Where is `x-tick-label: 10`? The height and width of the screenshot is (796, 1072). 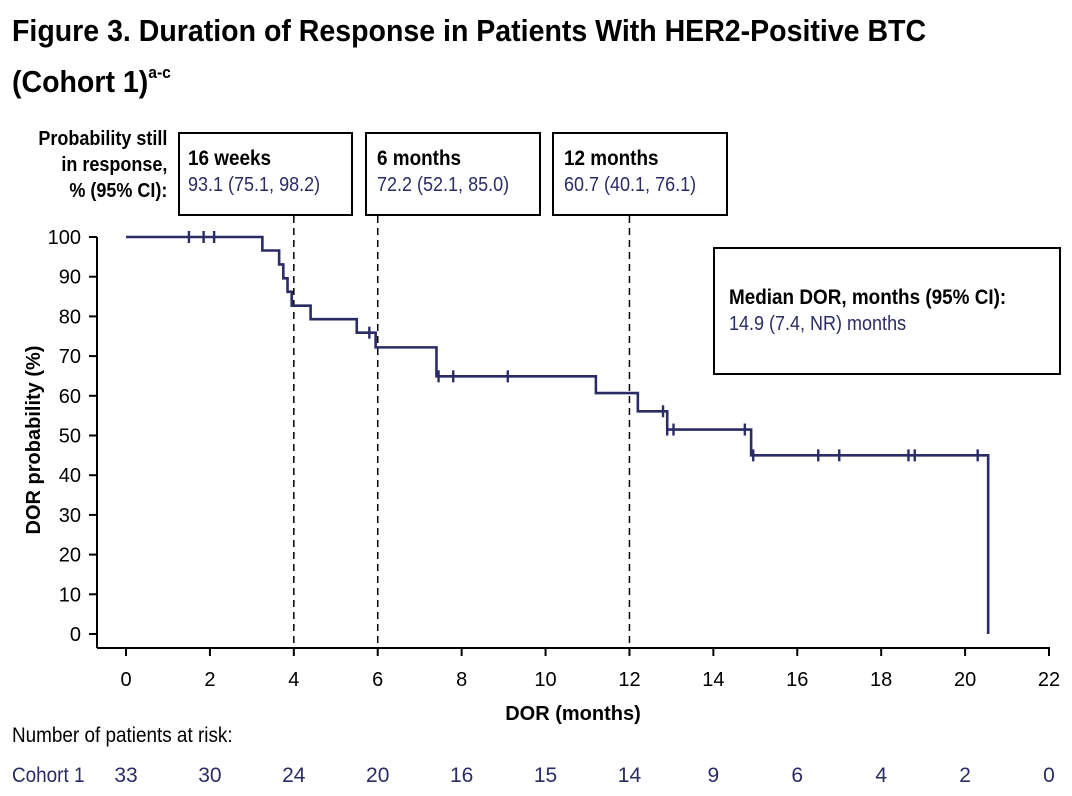 x-tick-label: 10 is located at coordinates (545, 680).